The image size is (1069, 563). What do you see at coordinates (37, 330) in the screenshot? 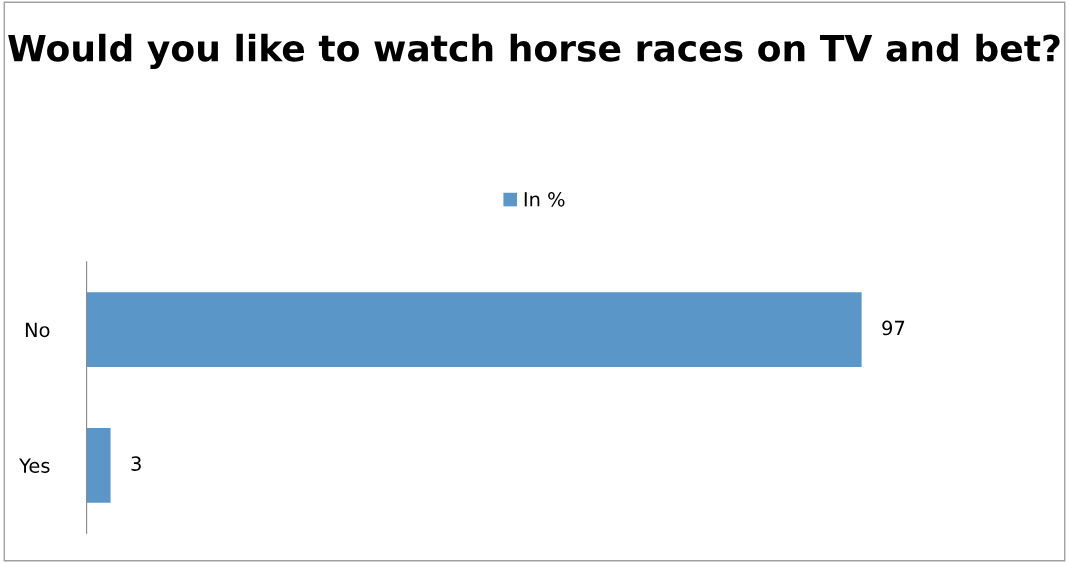
I see `y-tick-label: No` at bounding box center [37, 330].